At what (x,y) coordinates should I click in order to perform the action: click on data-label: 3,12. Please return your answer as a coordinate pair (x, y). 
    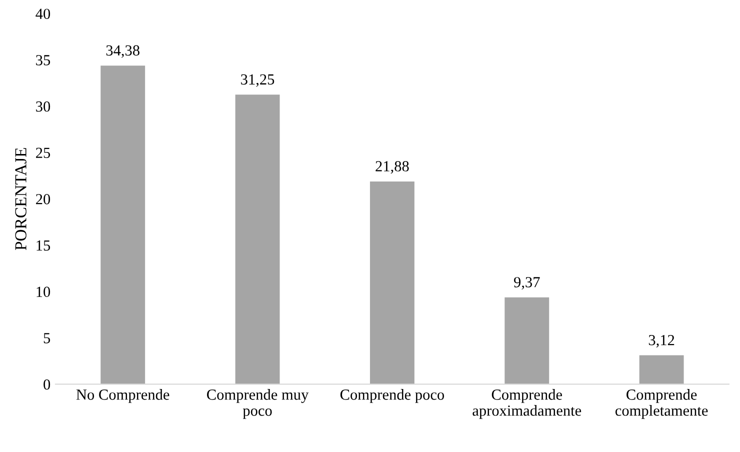
    Looking at the image, I should click on (661, 341).